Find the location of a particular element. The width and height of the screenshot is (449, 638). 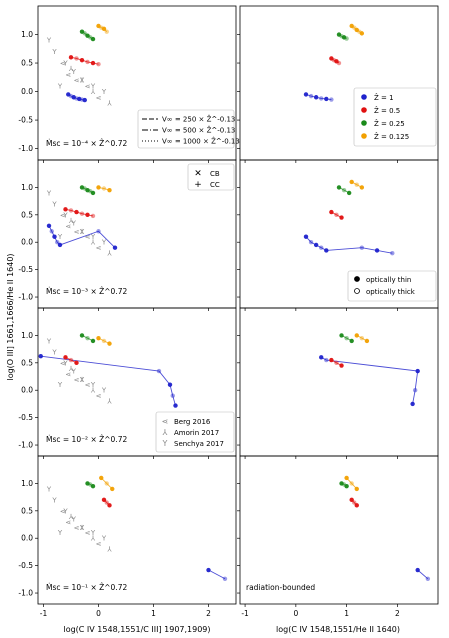

legend-metallicity-entry: Ẑ = 1 is located at coordinates (384, 97).